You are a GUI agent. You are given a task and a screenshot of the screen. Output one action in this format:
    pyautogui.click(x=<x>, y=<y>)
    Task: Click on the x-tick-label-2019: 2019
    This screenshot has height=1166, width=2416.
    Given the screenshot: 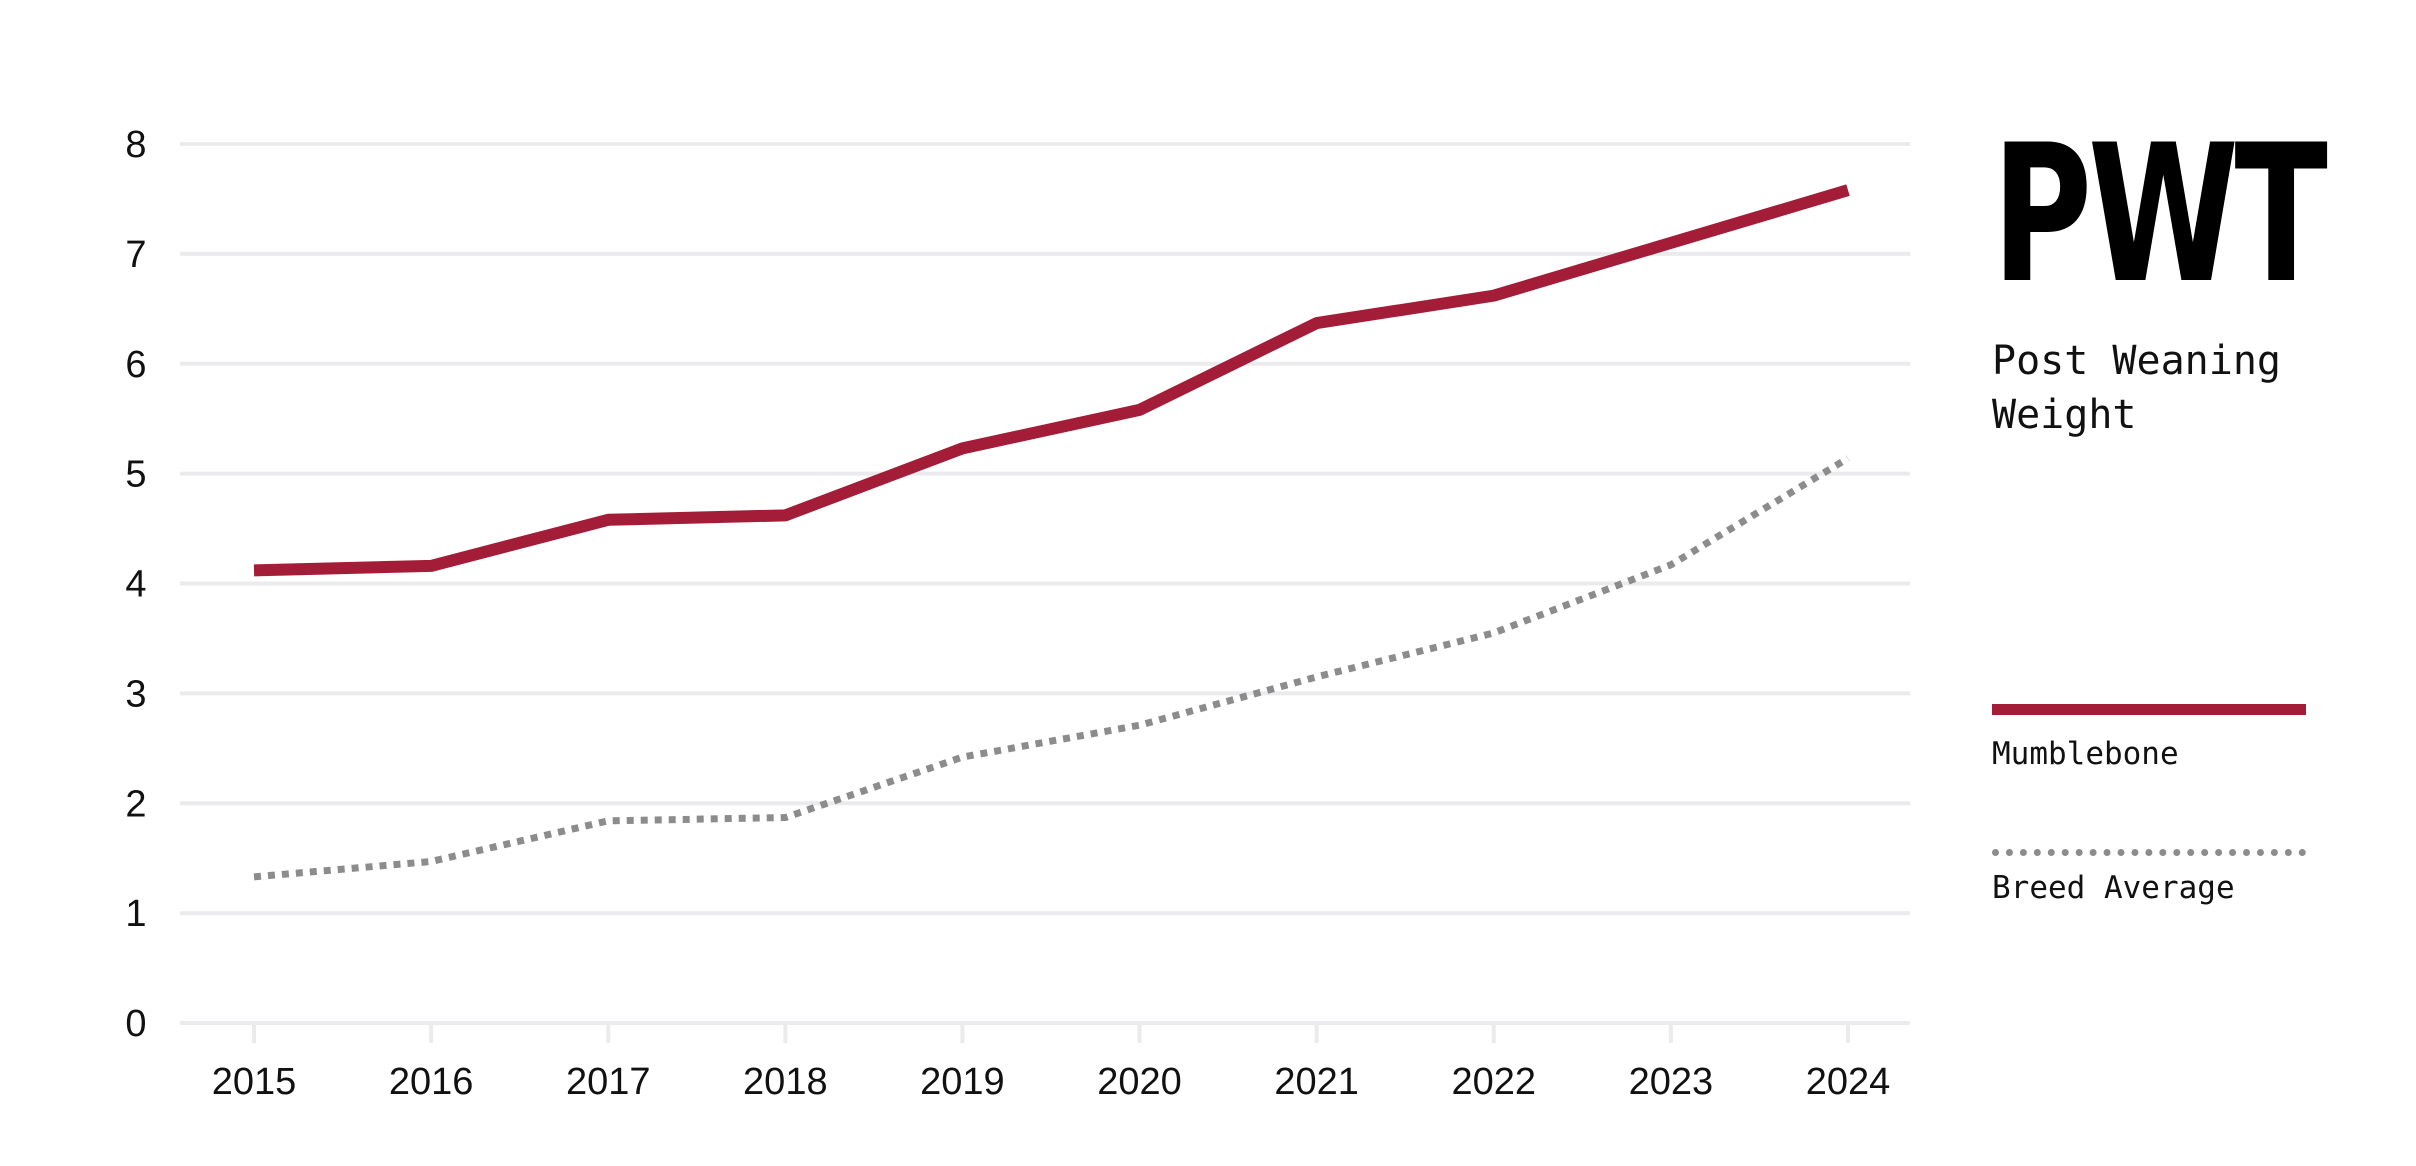 What is the action you would take?
    pyautogui.click(x=962, y=1082)
    